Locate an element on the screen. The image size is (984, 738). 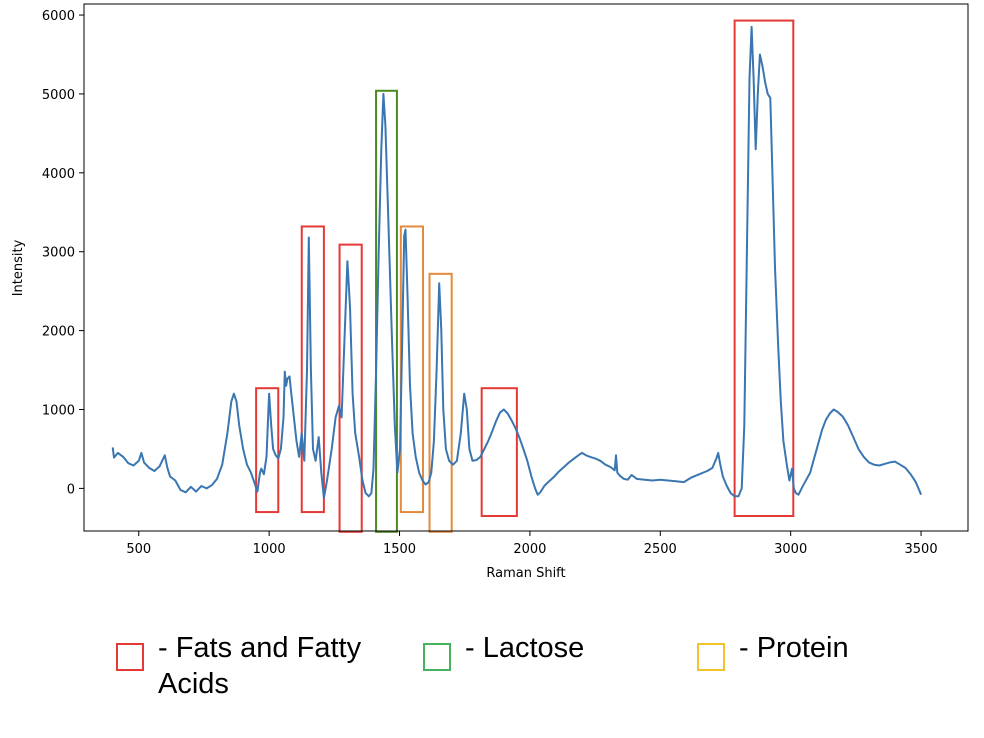
x-tick-label: 1500 is located at coordinates (399, 549).